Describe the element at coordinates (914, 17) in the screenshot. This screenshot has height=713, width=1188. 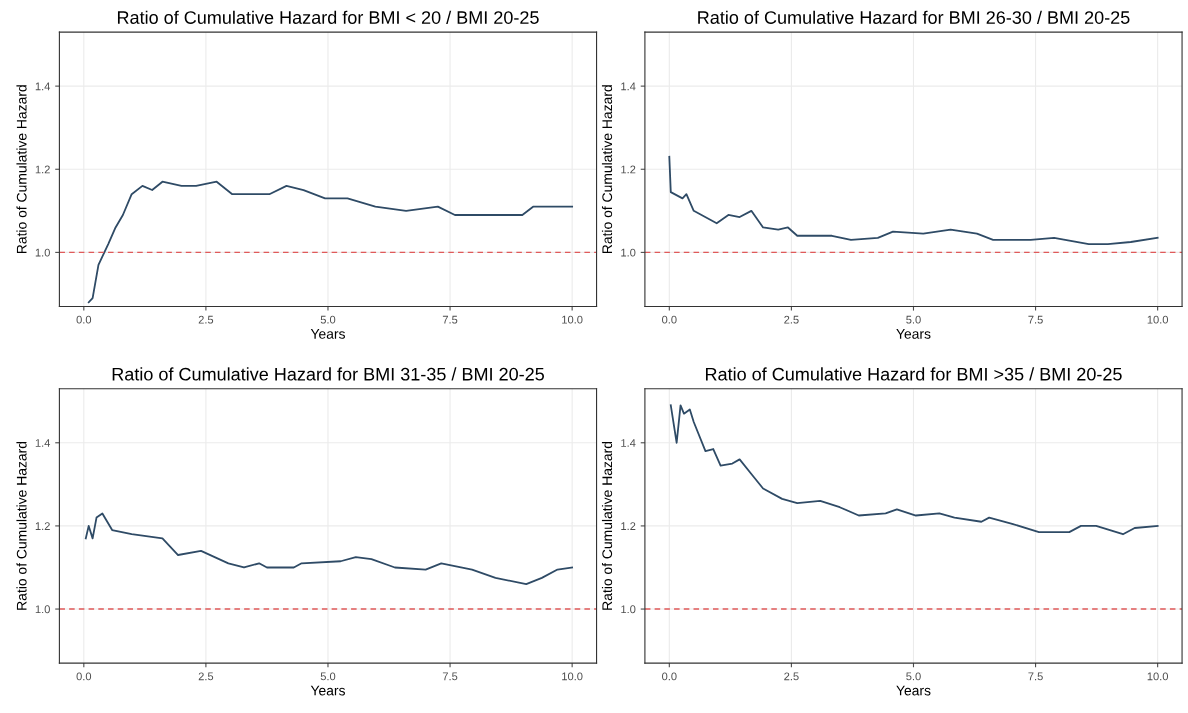
I see `chart-title: Ratio of Cumulative Hazard for BMI 26-30 / BMI 20-25` at that location.